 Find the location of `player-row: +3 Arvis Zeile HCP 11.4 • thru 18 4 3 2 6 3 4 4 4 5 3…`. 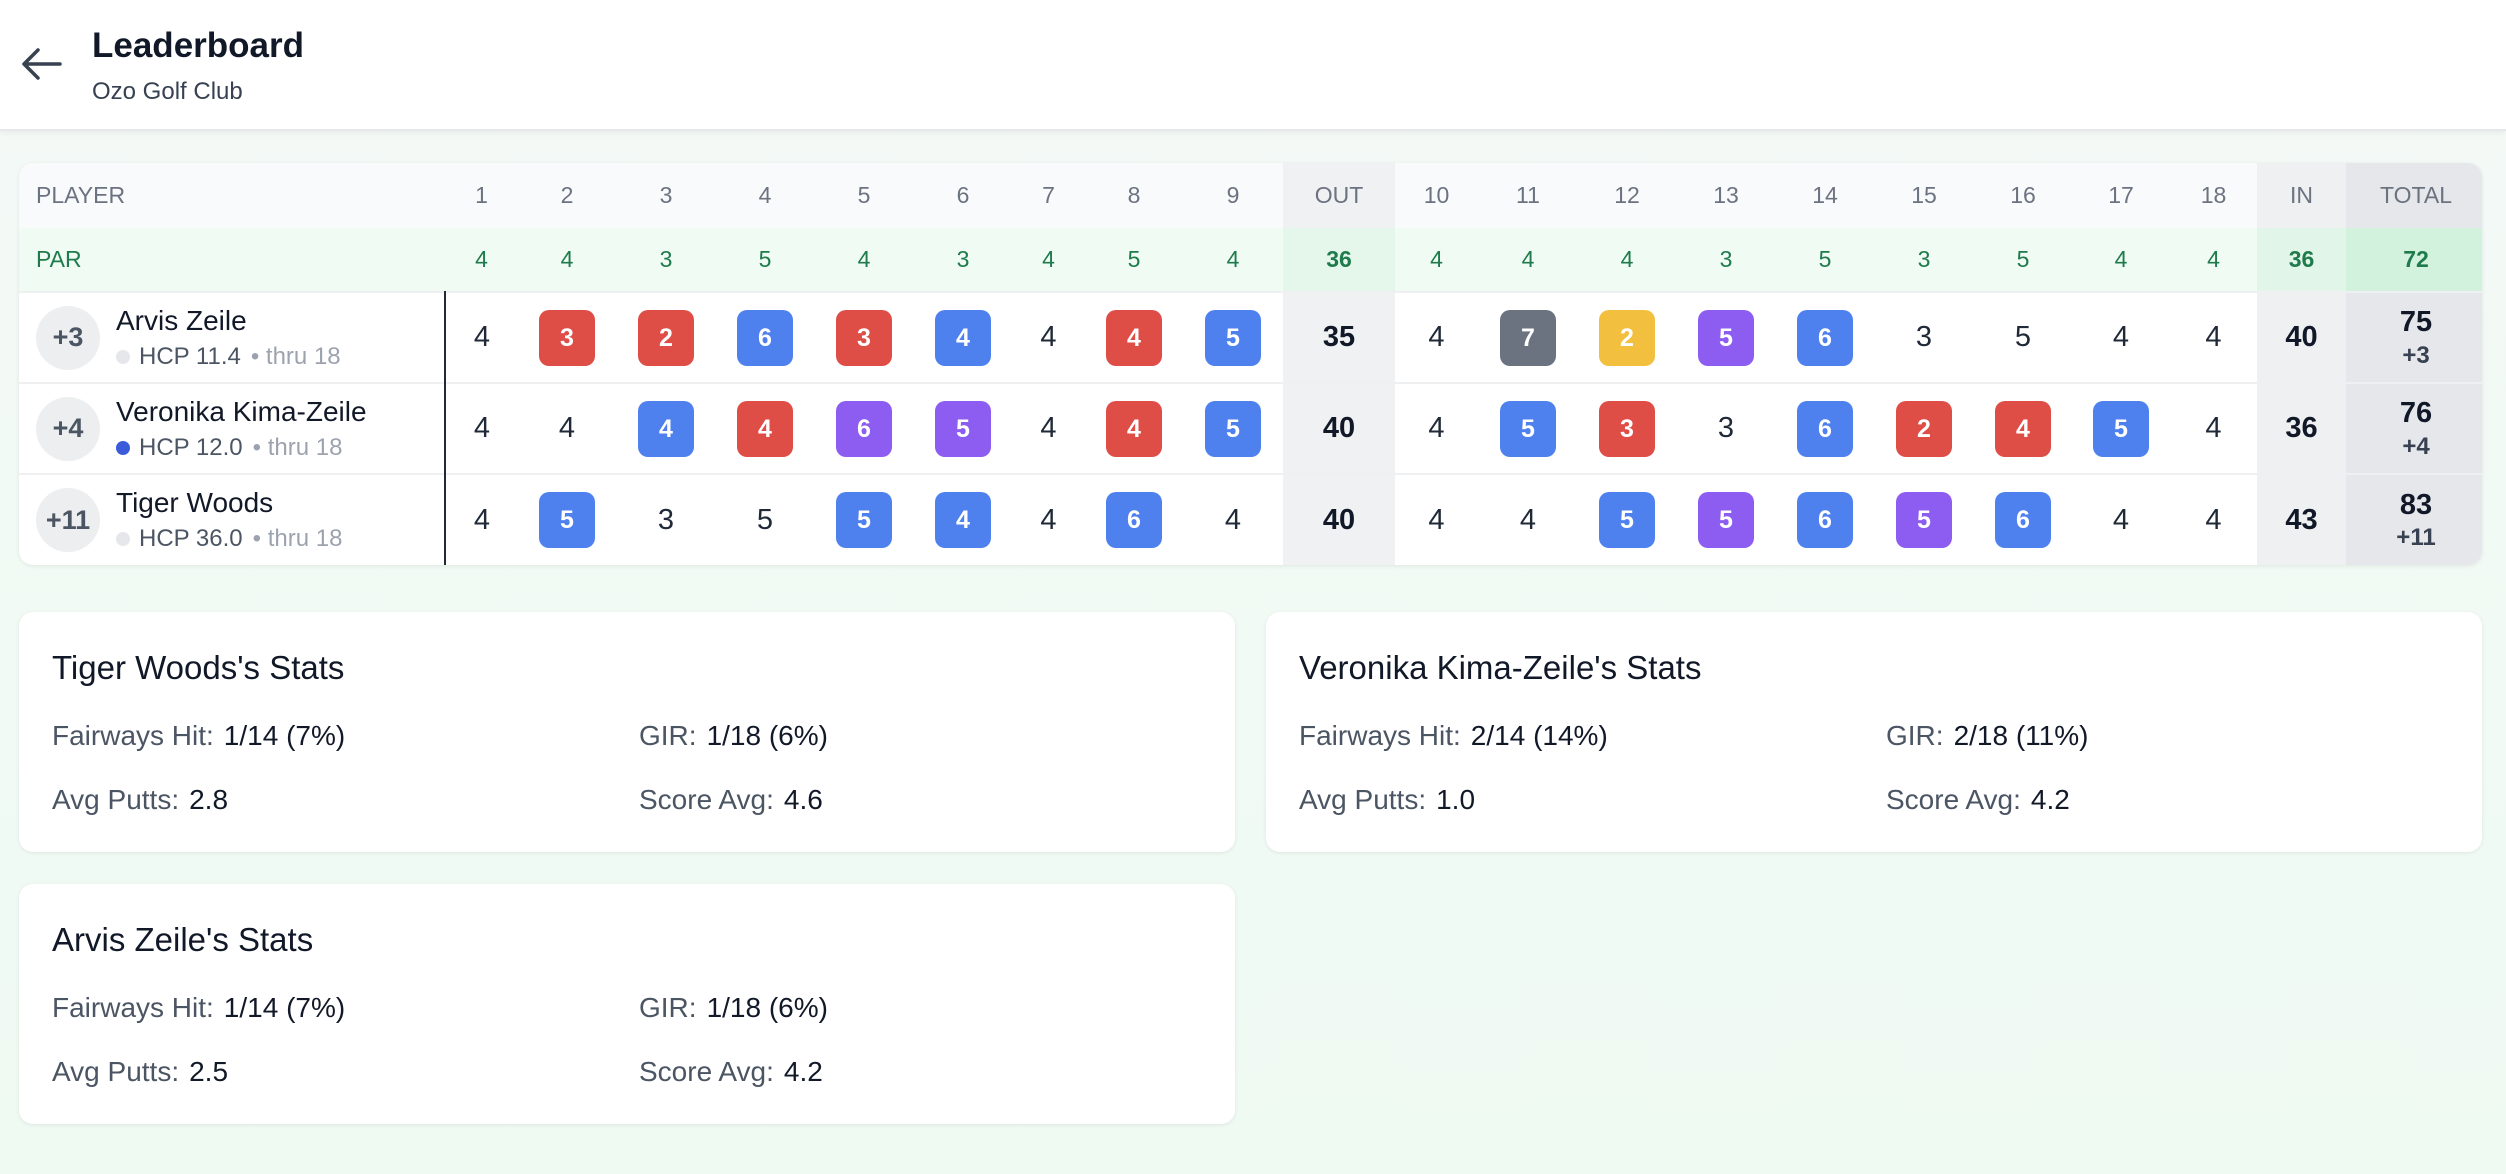

player-row: +3 Arvis Zeile HCP 11.4 • thru 18 4 3 2 6 3 4 4 4 5 3… is located at coordinates (1250, 337).